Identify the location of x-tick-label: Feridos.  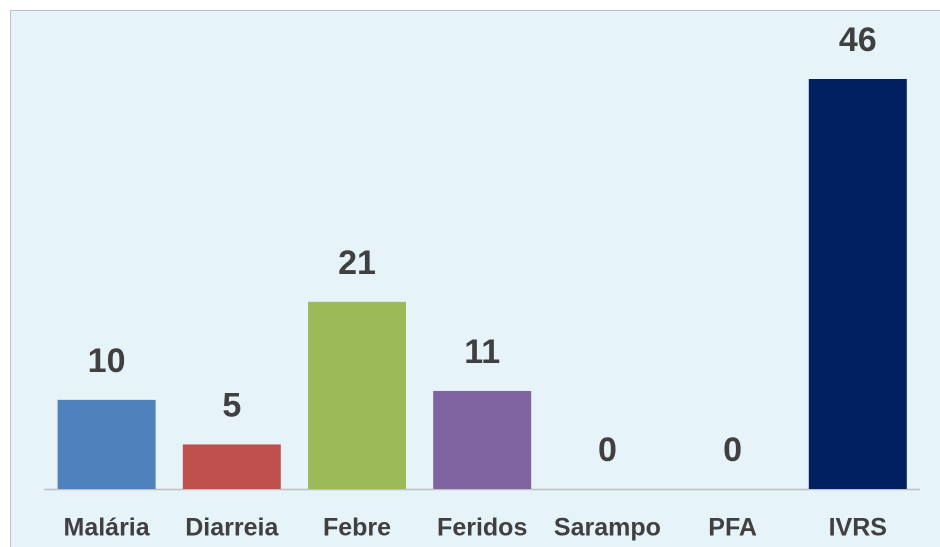
(482, 528).